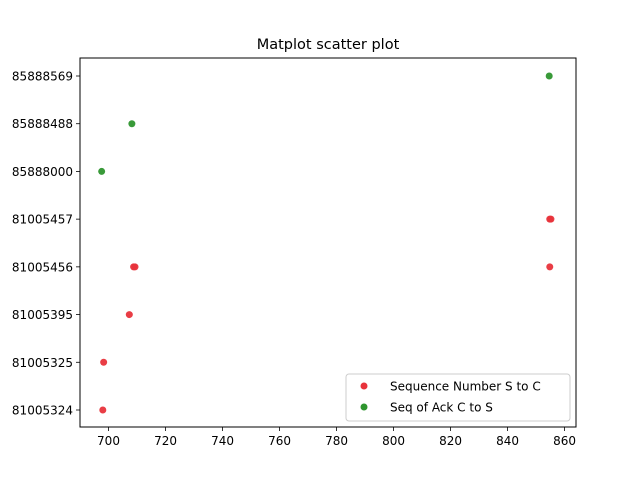  Describe the element at coordinates (465, 387) in the screenshot. I see `legend-label: Sequence Number S to C` at that location.